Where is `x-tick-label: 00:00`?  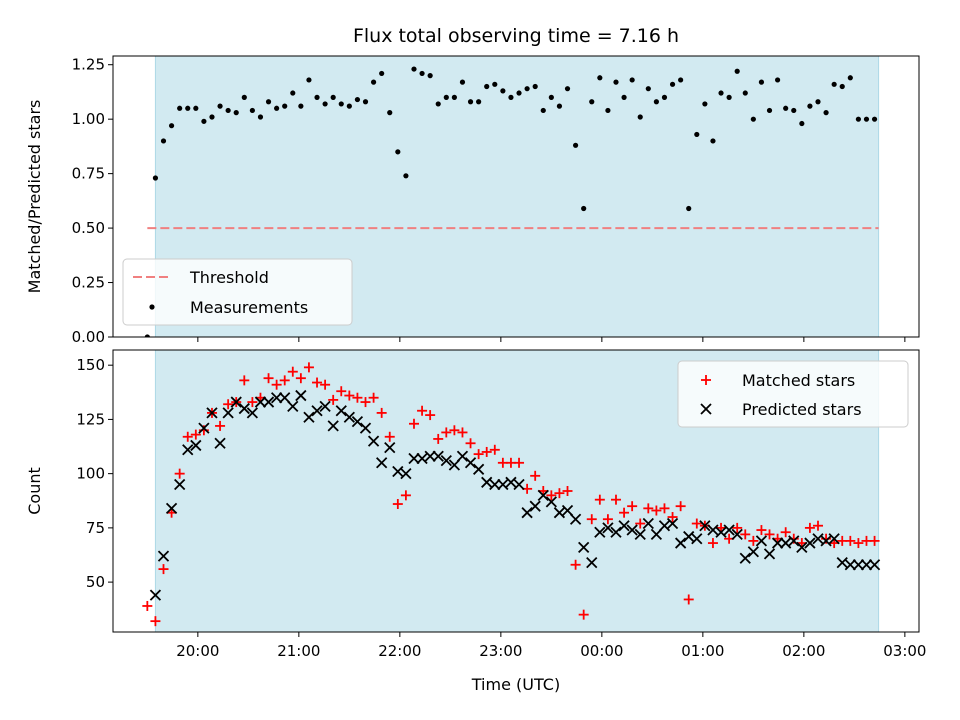
x-tick-label: 00:00 is located at coordinates (601, 651).